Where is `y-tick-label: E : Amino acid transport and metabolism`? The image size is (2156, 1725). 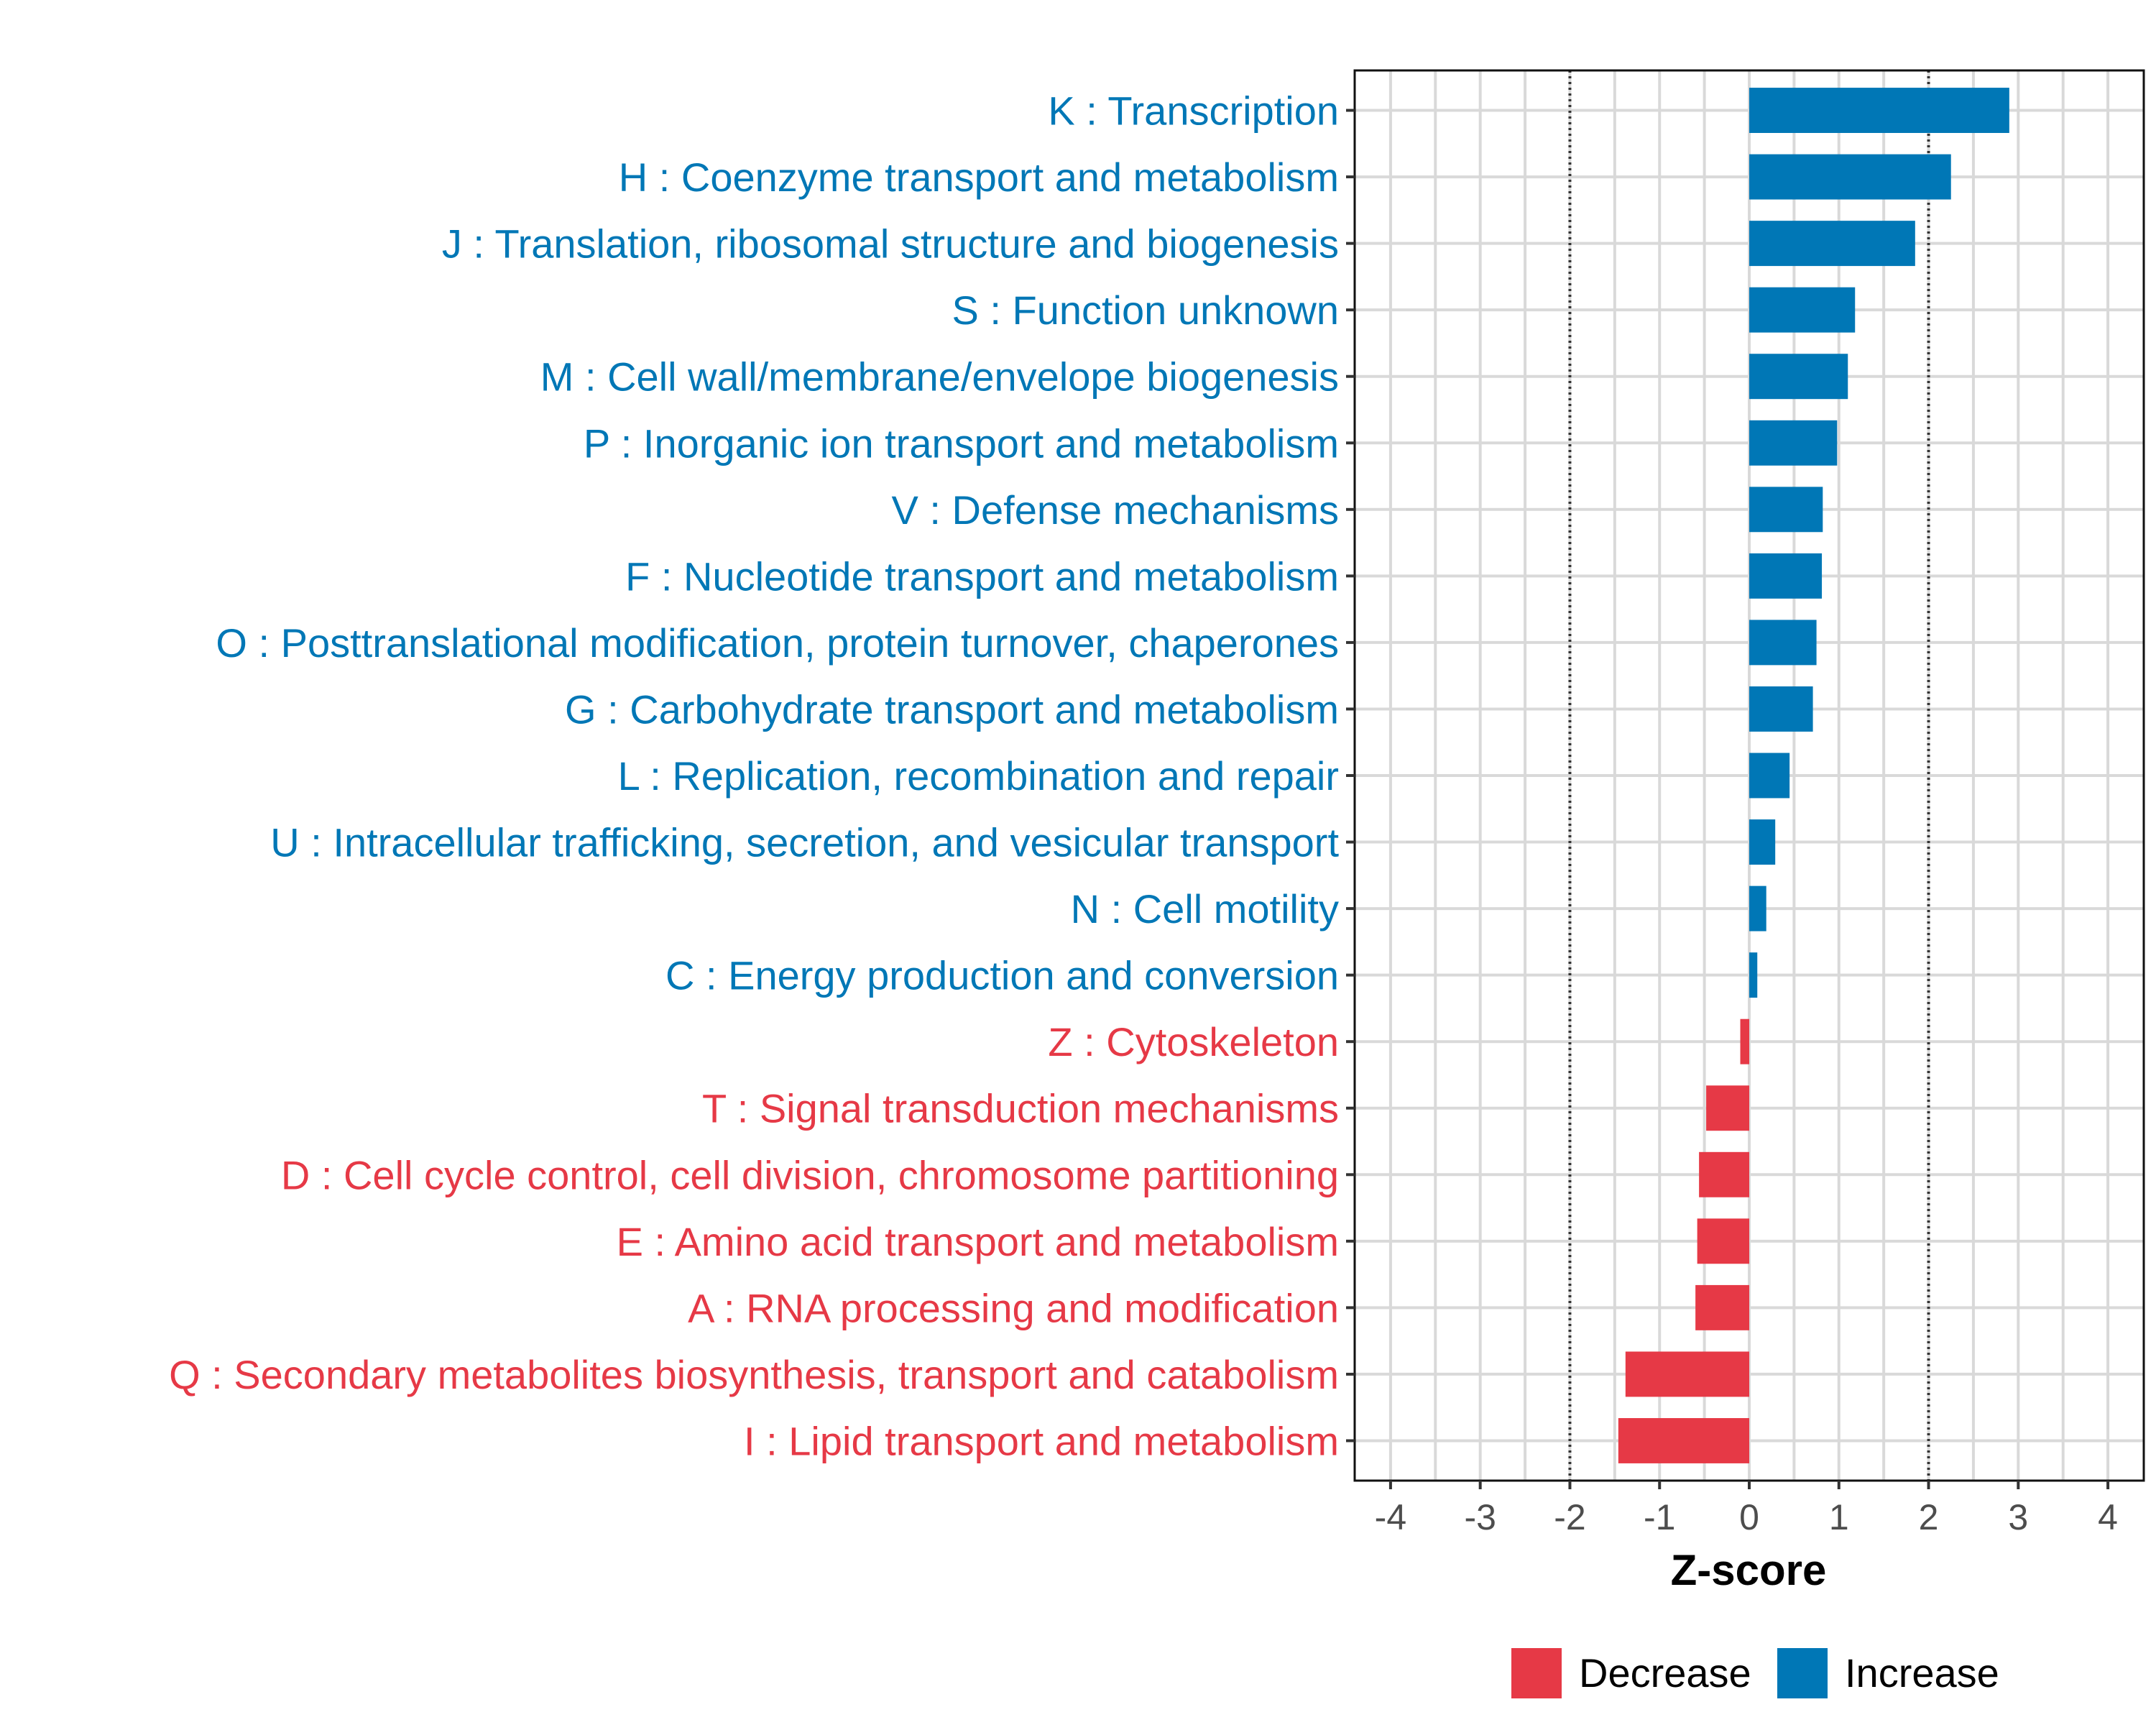
y-tick-label: E : Amino acid transport and metabolism is located at coordinates (978, 1241).